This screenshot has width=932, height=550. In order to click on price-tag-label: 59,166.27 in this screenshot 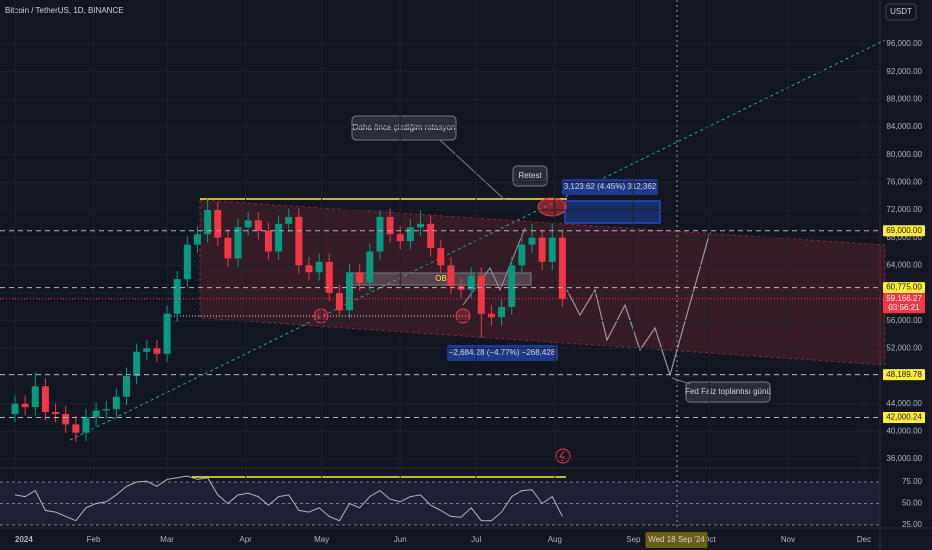, I will do `click(904, 298)`.